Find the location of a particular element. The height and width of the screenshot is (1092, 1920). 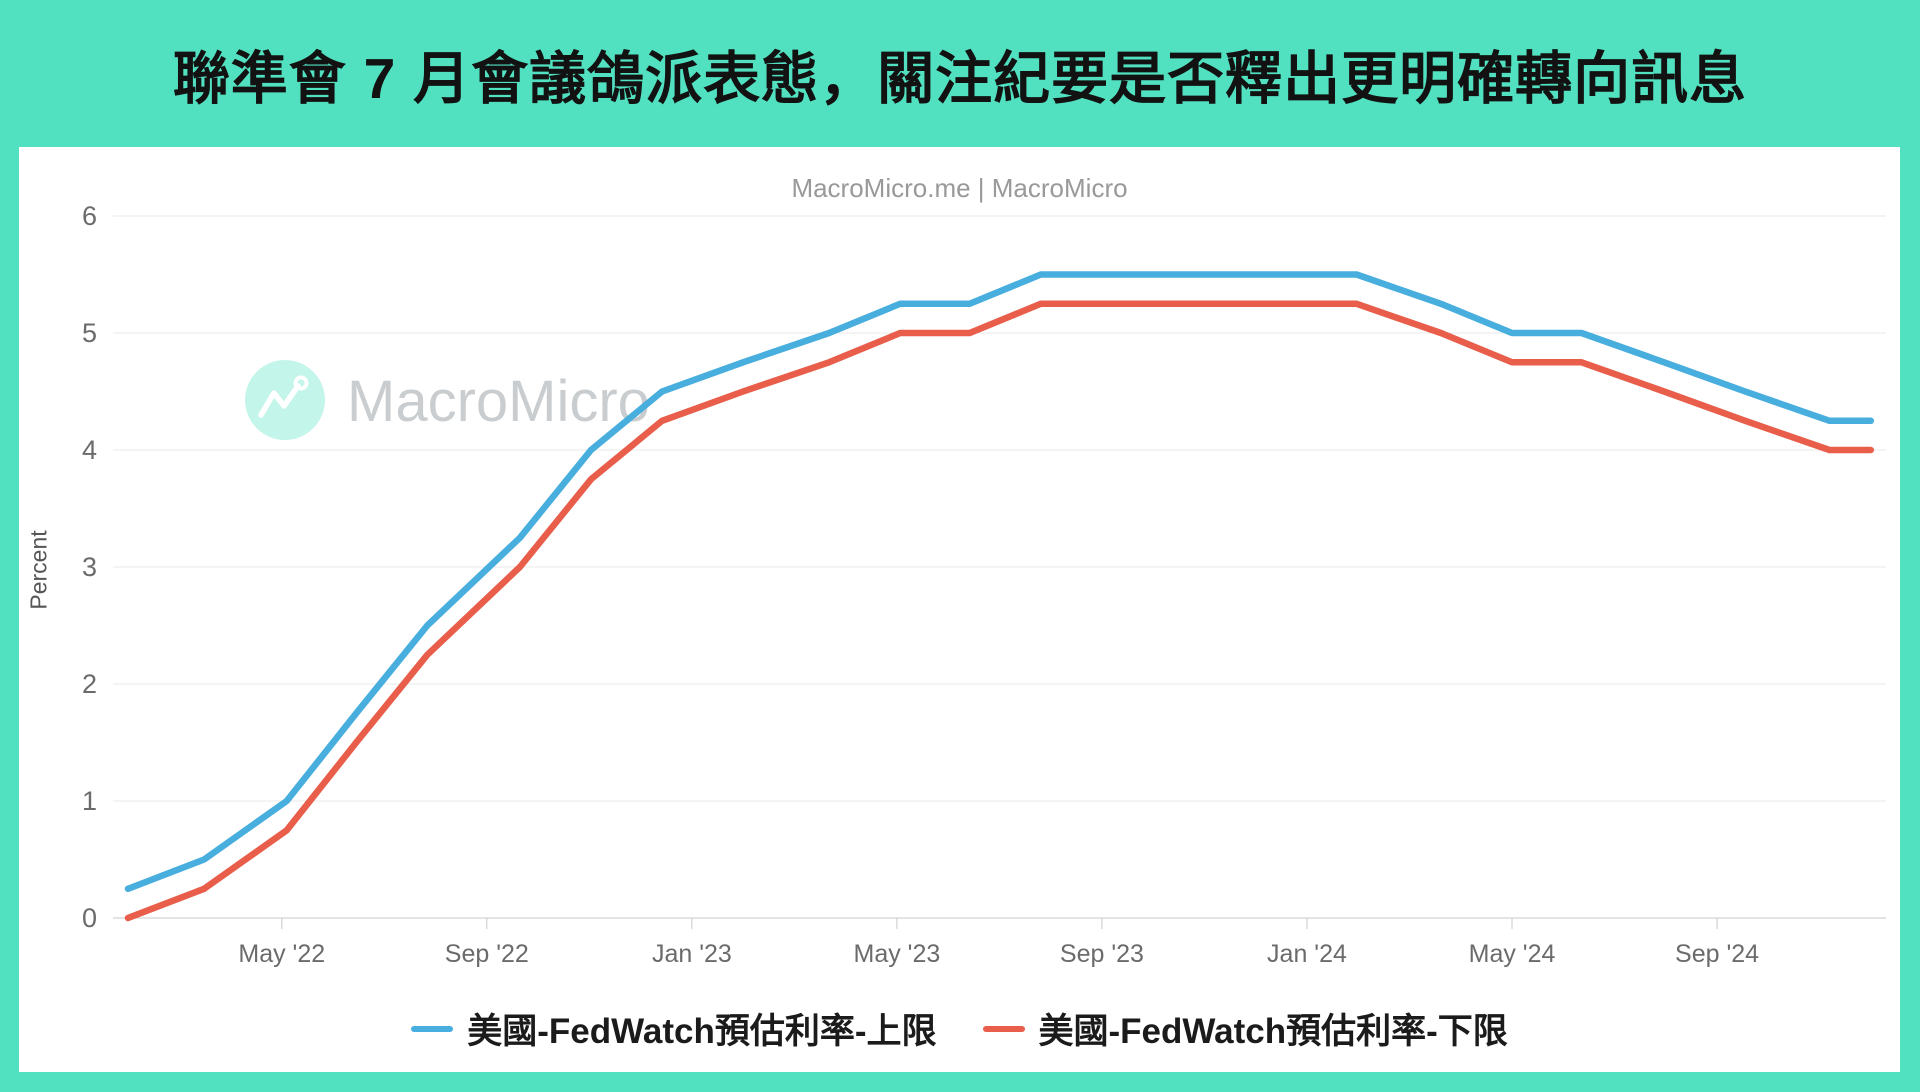

title-banner: 聯準會 7 月會議鴿派表態，關注紀要是否釋出更明確轉向訊息 is located at coordinates (960, 73).